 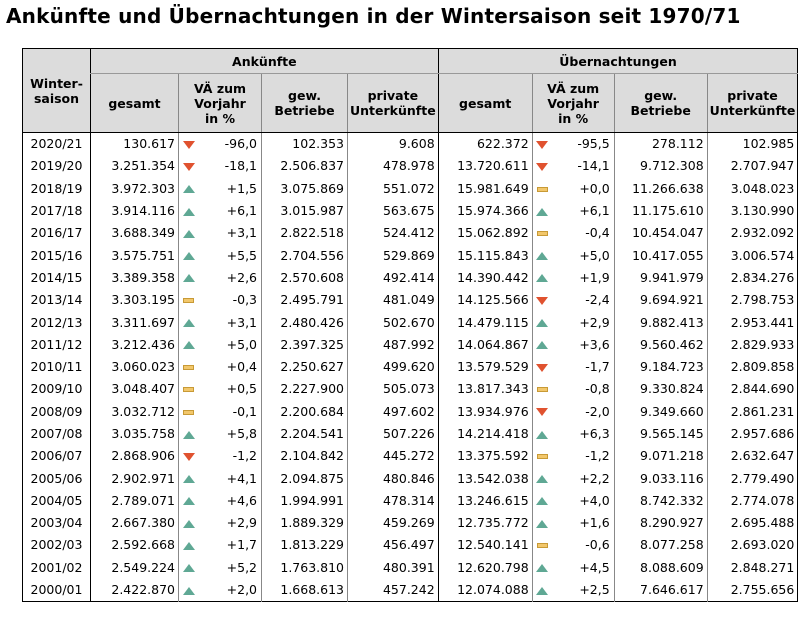 I want to click on nights-commercial-cell: 9.882.413, so click(x=660, y=322).